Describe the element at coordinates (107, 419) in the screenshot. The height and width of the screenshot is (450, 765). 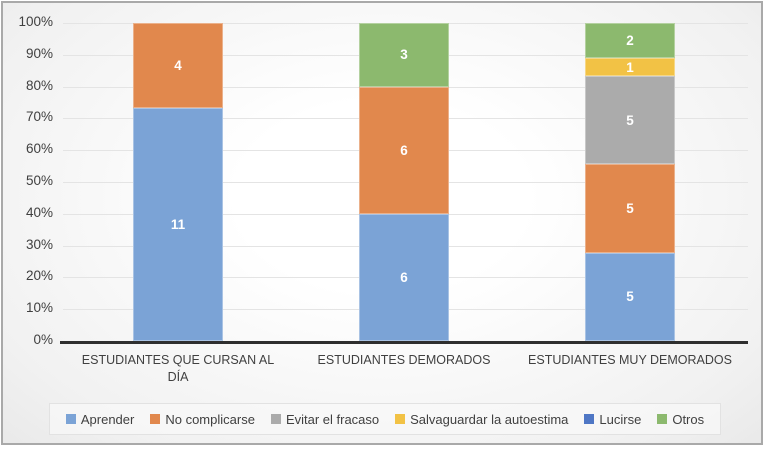
I see `legend-label: Aprender` at that location.